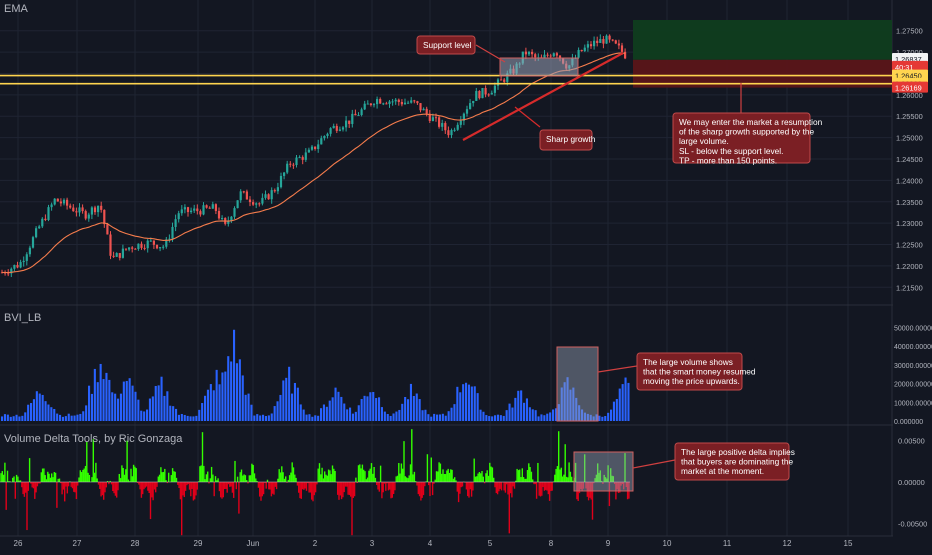 The image size is (932, 555). Describe the element at coordinates (689, 371) in the screenshot. I see `volume-note-box` at that location.